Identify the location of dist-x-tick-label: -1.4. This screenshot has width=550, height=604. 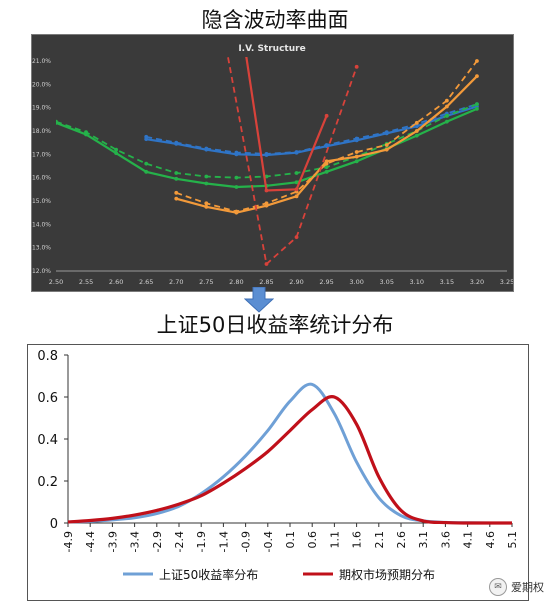
(223, 541).